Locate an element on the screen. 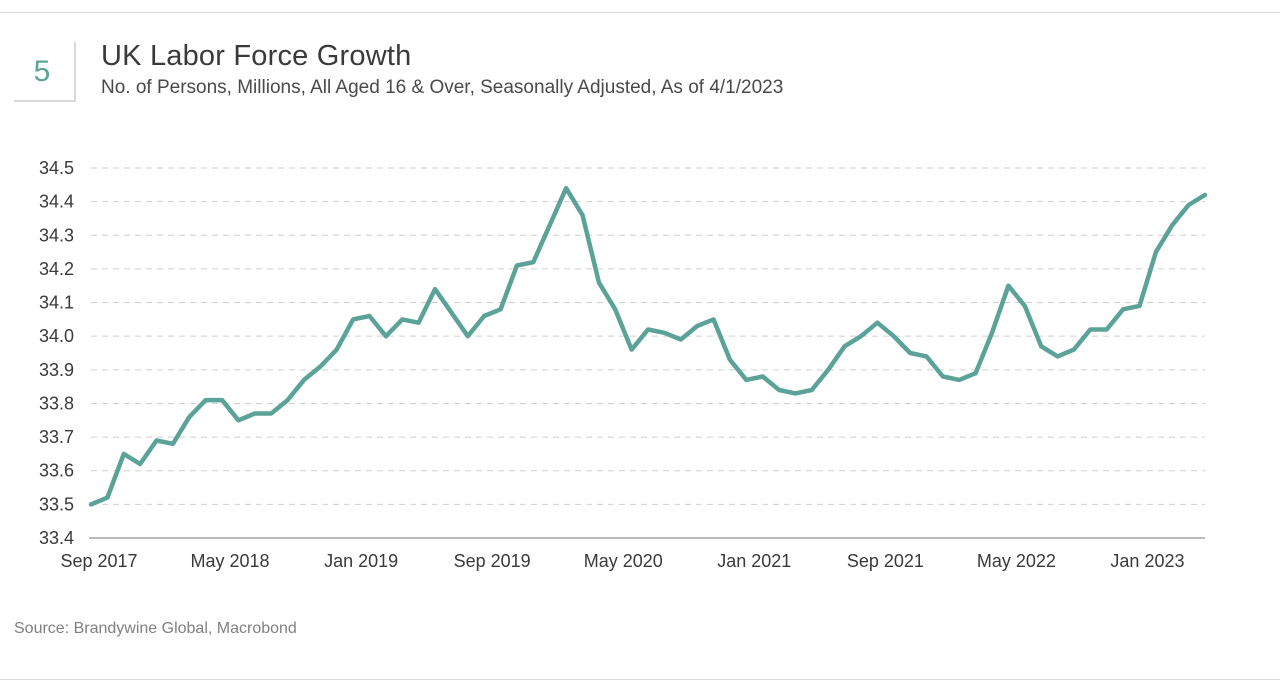 Image resolution: width=1280 pixels, height=691 pixels. y-tick-label: 33.7 is located at coordinates (56, 437).